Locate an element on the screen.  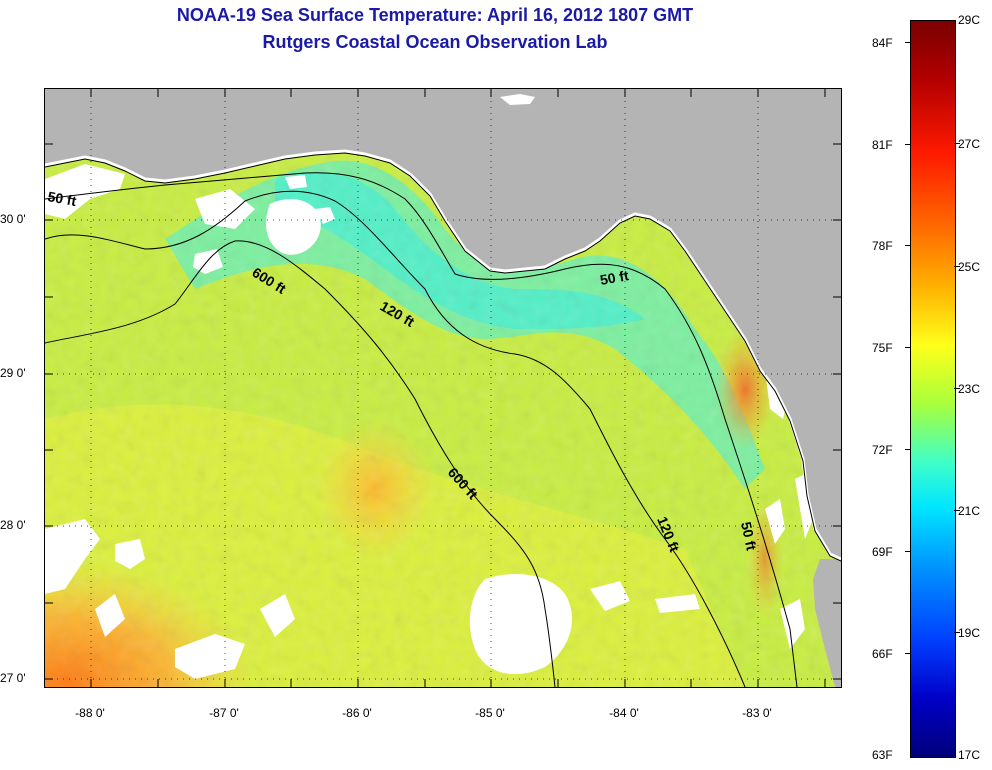
colorbar-c-29: 29C is located at coordinates (969, 20).